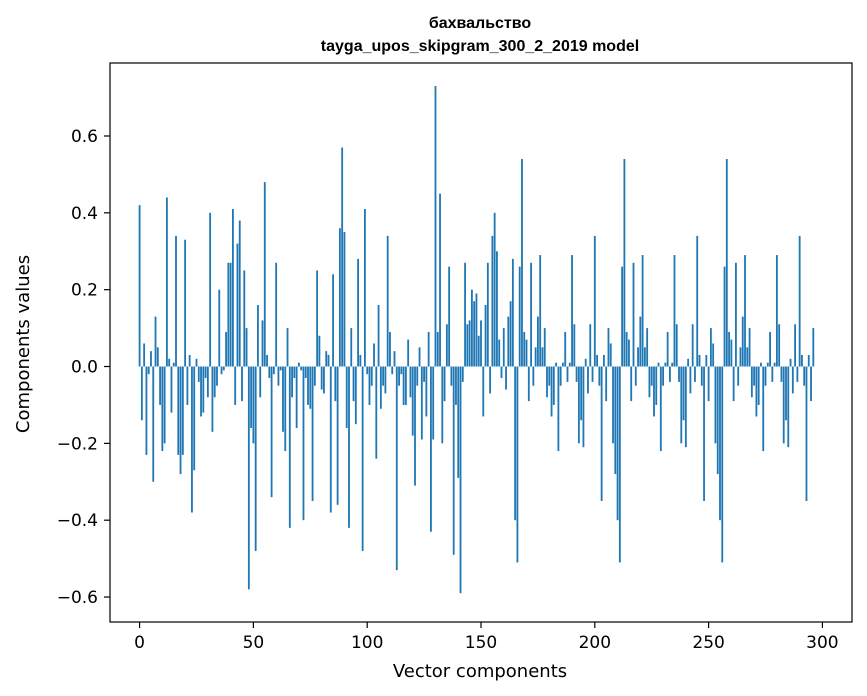 The image size is (867, 696). I want to click on chart-title-line2: tayga_upos_skipgram_300_2_2019 model, so click(480, 46).